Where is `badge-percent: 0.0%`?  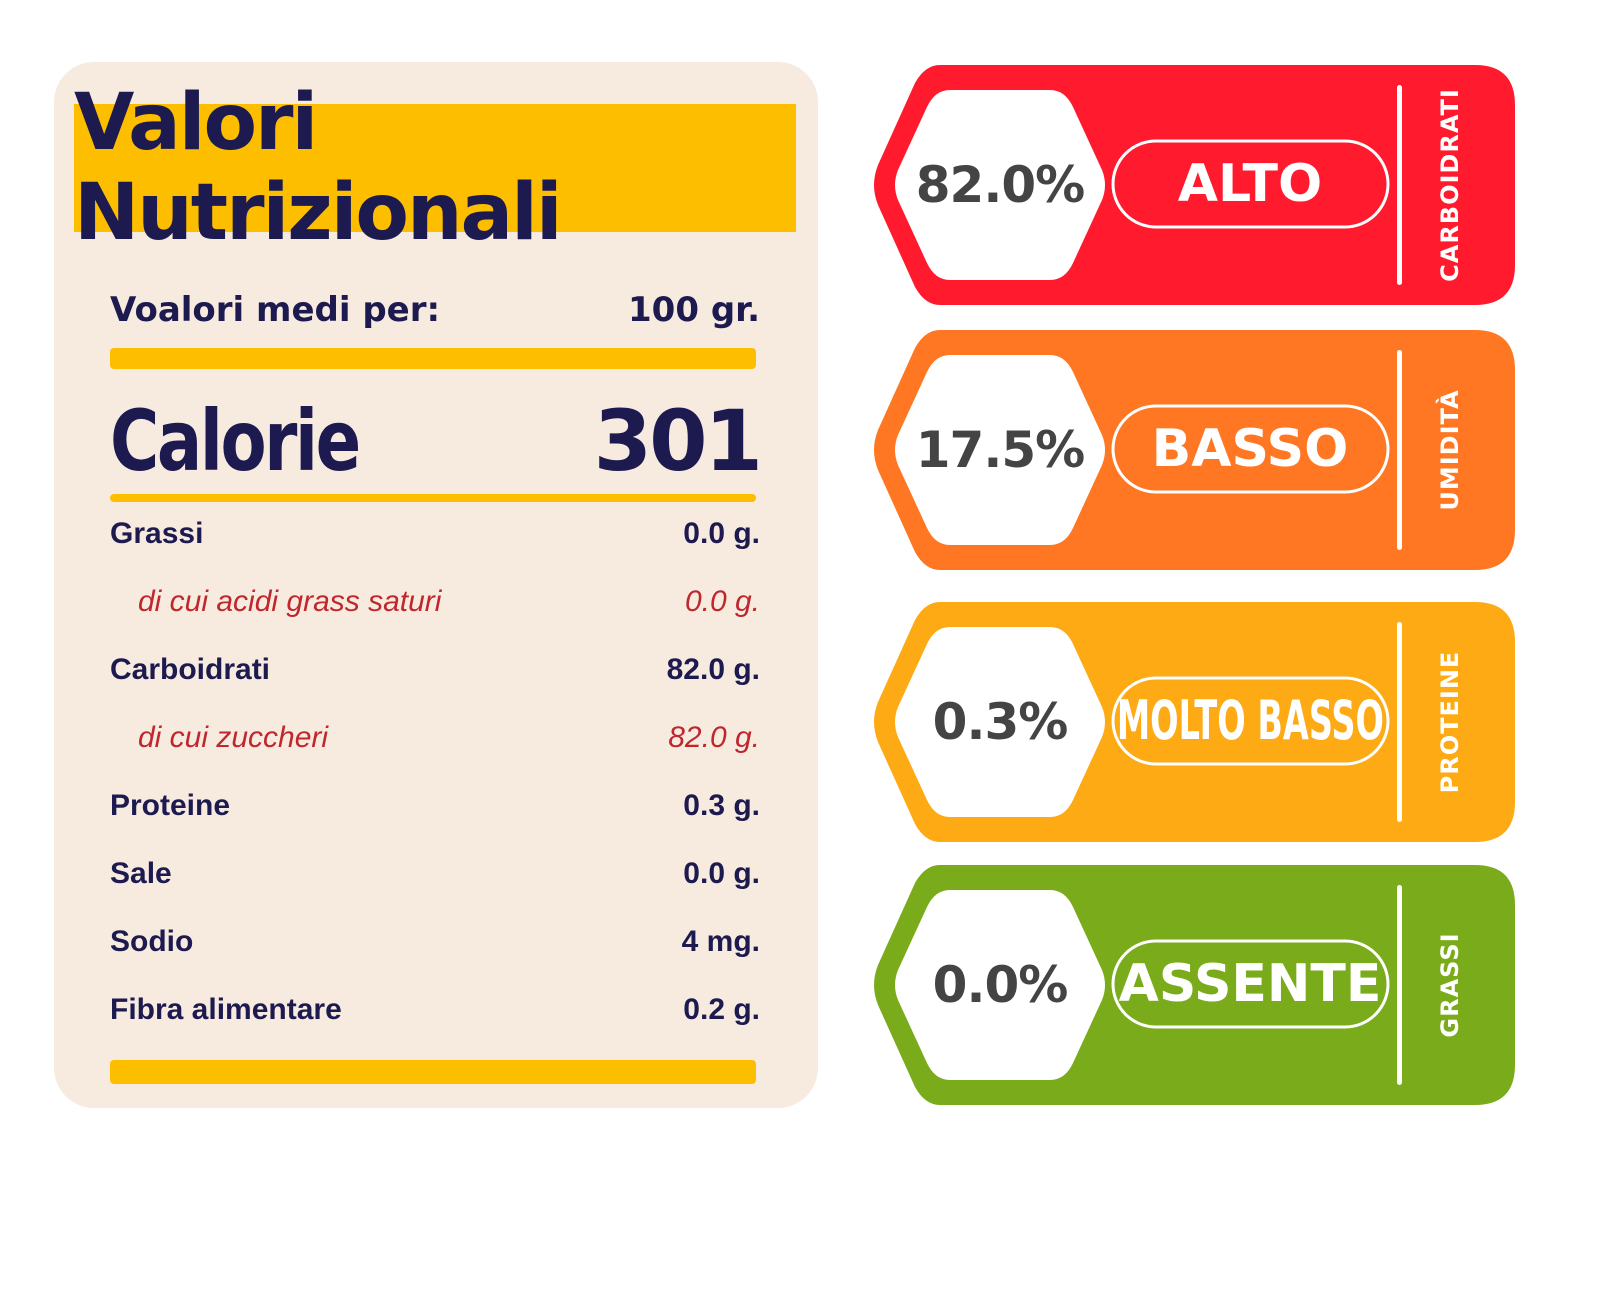 badge-percent: 0.0% is located at coordinates (1000, 985).